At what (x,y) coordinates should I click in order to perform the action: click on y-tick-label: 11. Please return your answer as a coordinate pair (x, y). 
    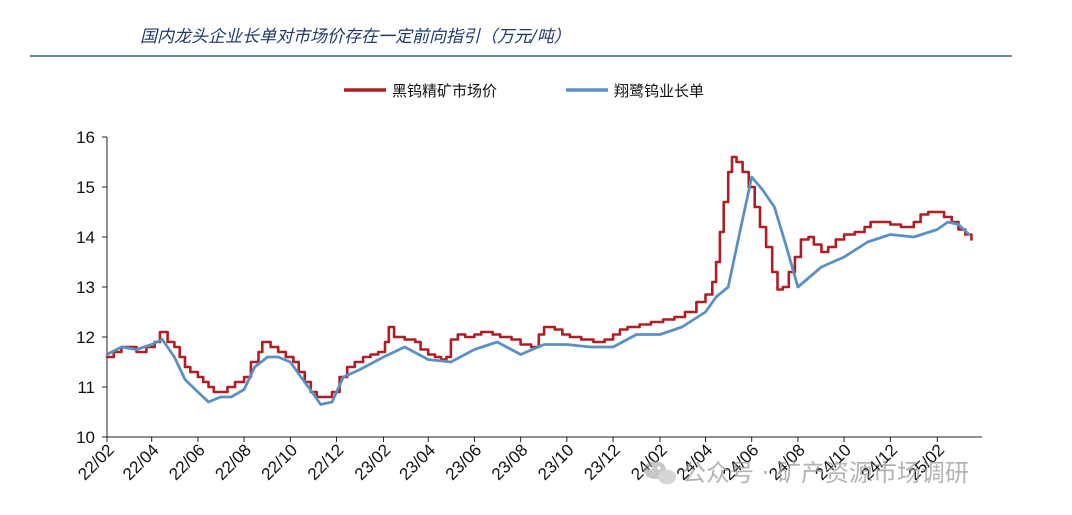
    Looking at the image, I should click on (86, 387).